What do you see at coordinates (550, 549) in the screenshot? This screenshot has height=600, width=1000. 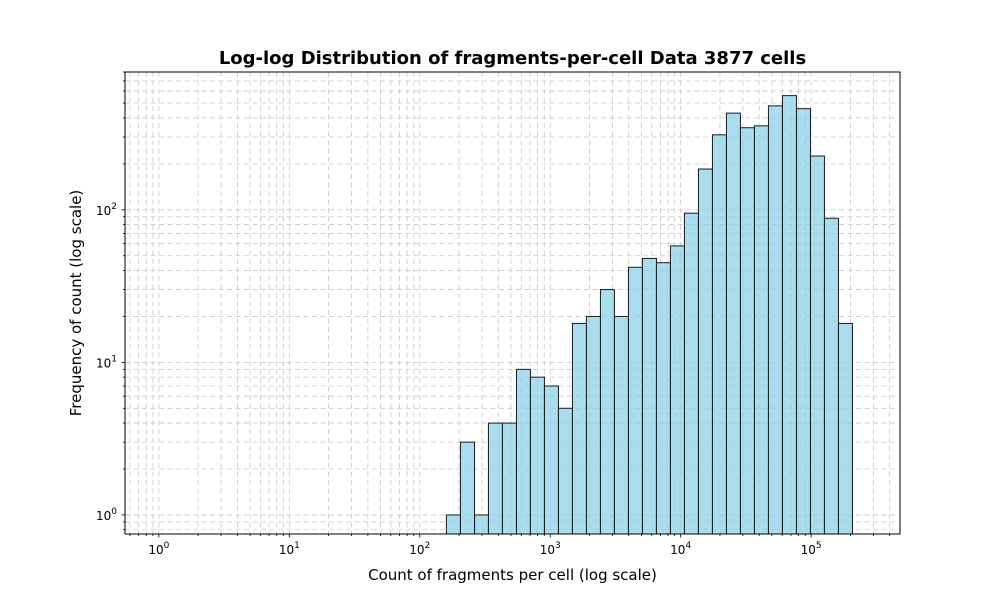 I see `x-tick-label: 10³` at bounding box center [550, 549].